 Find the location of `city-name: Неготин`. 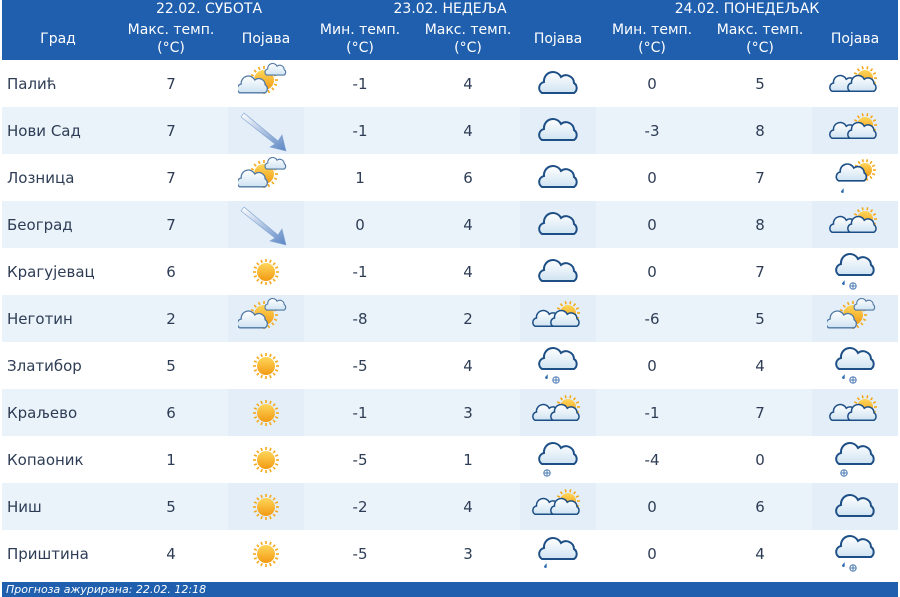

city-name: Неготин is located at coordinates (58, 318).